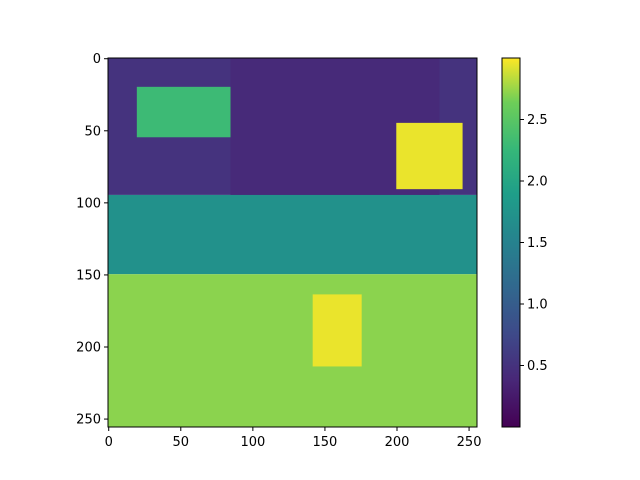 The image size is (640, 480). Describe the element at coordinates (397, 442) in the screenshot. I see `x-tick-label: 200` at that location.